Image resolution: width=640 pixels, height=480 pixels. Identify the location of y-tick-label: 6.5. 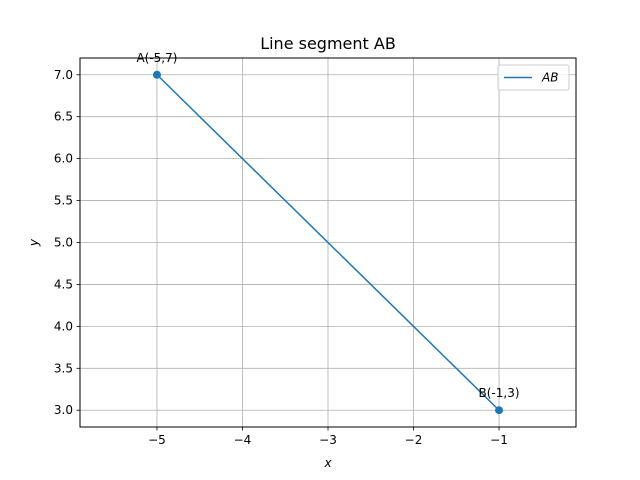
(63, 117).